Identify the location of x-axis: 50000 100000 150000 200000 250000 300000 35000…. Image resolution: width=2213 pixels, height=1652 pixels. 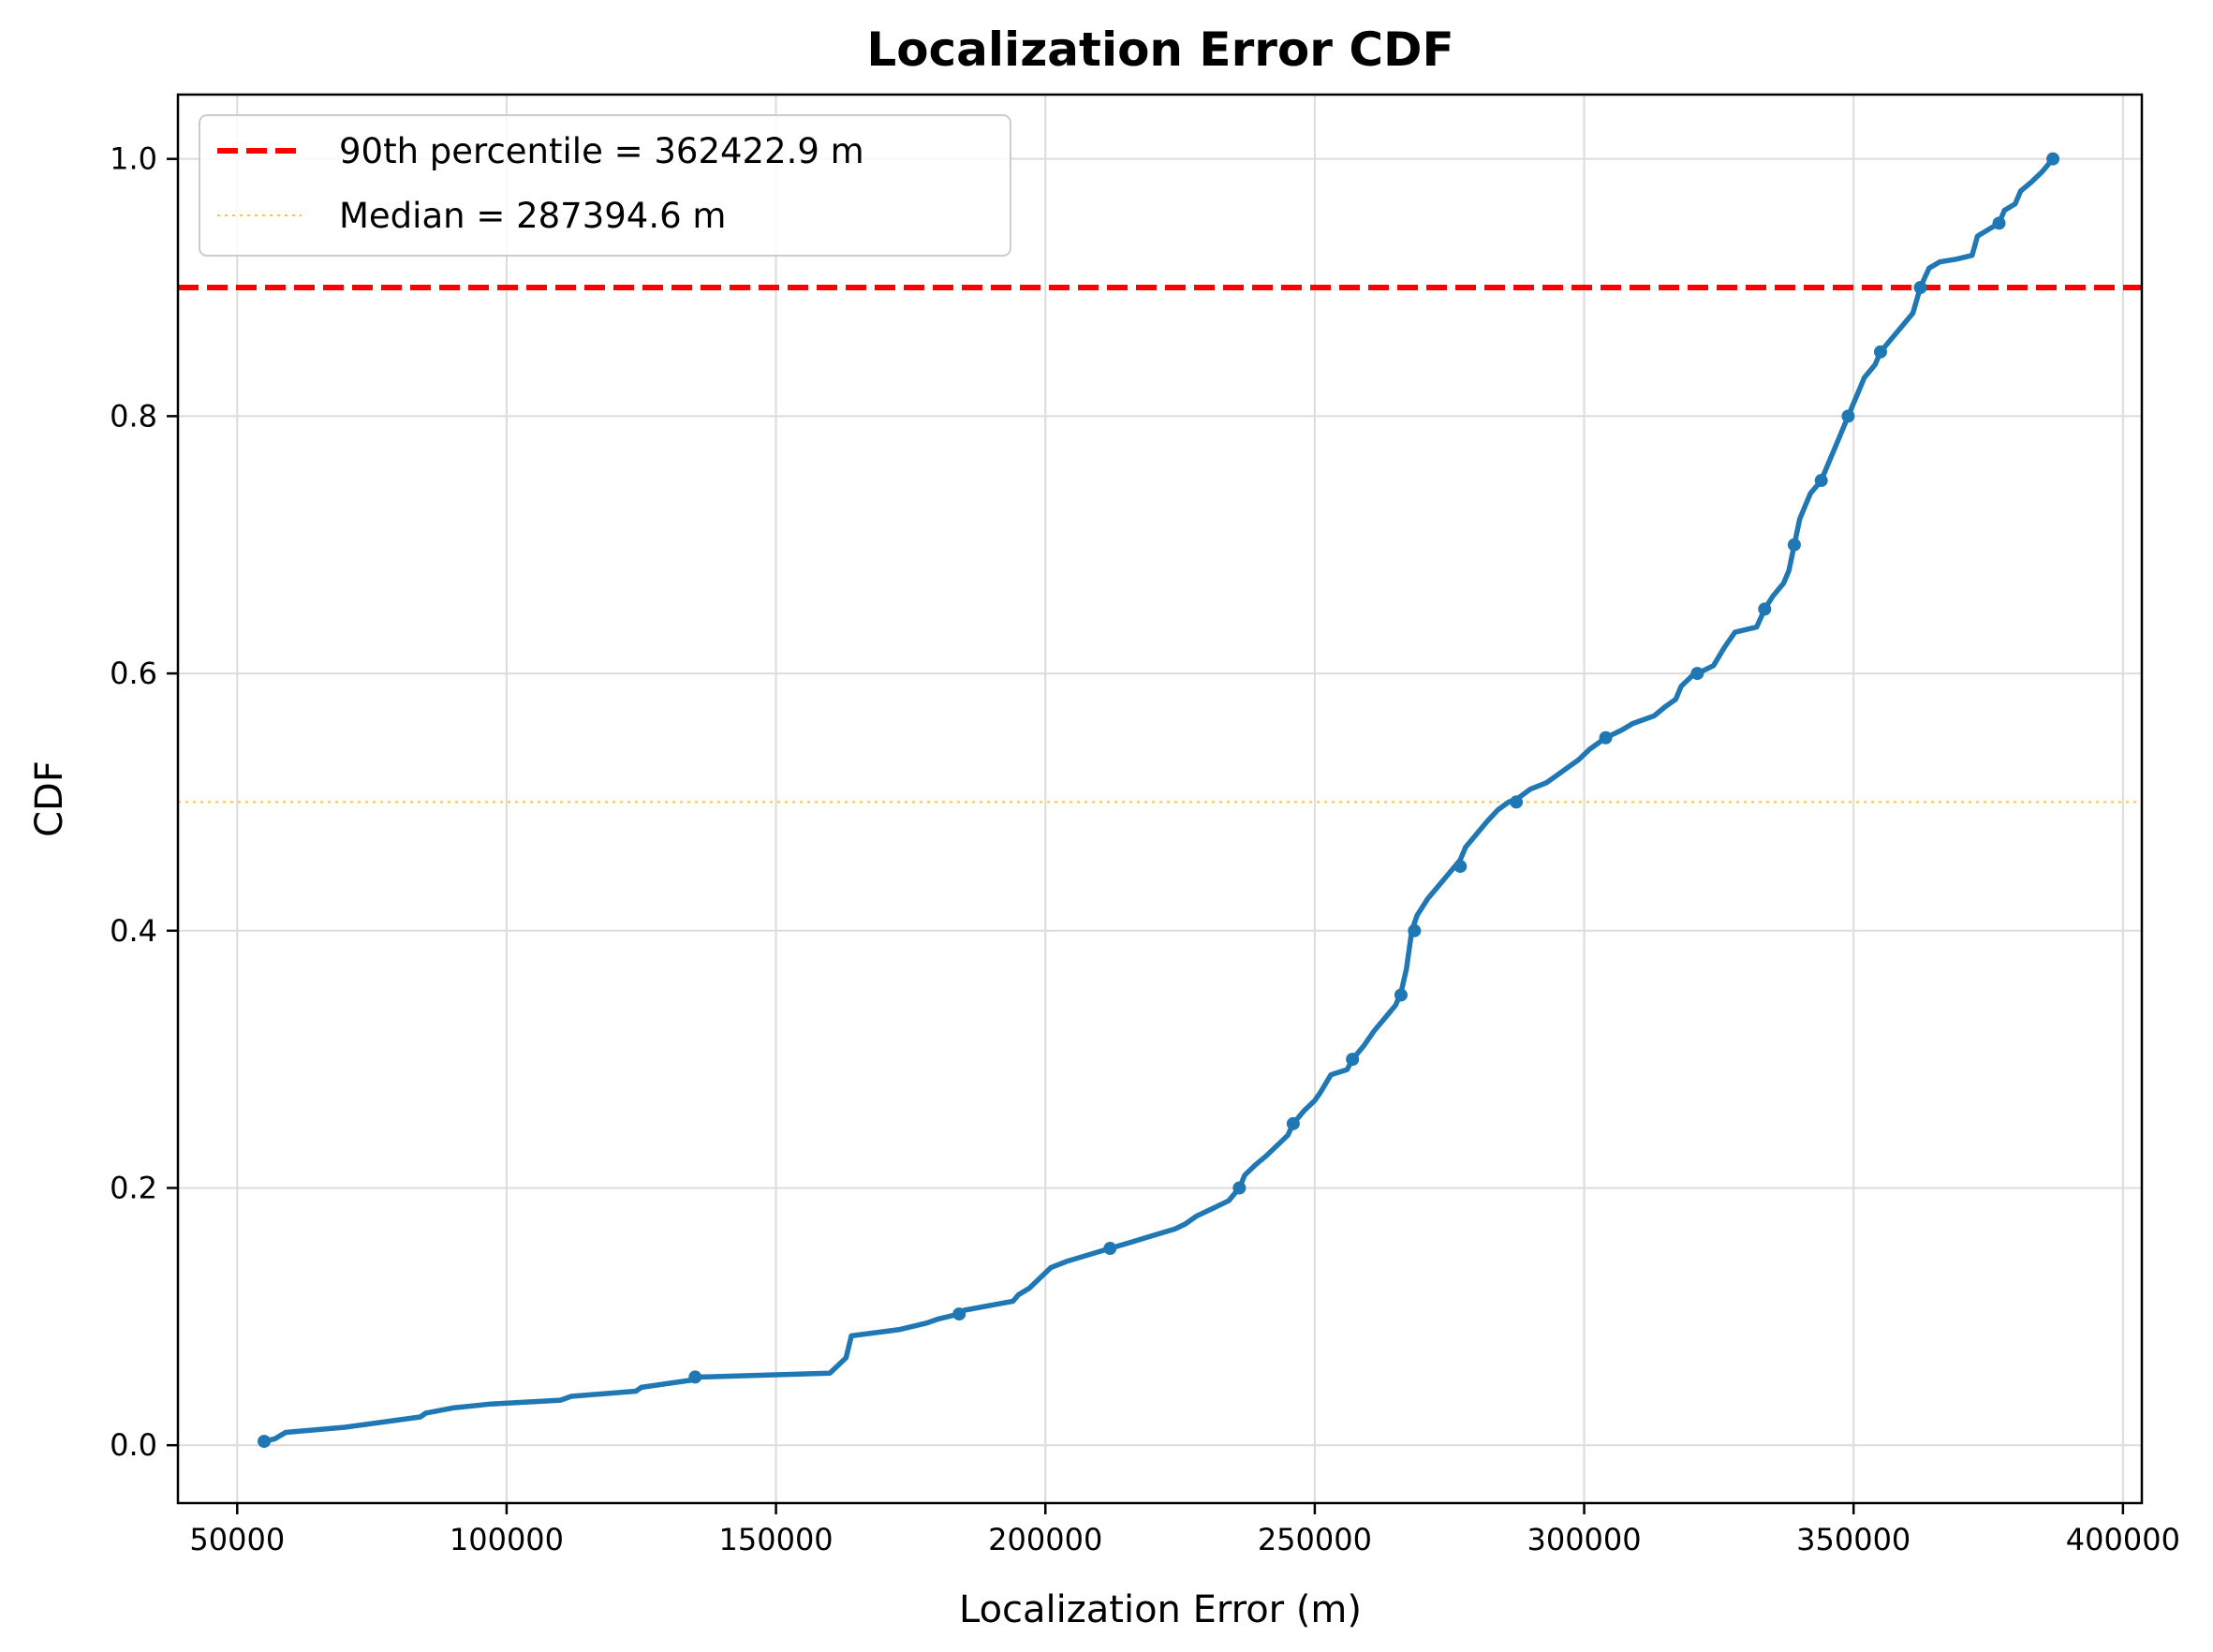
(1184, 1530).